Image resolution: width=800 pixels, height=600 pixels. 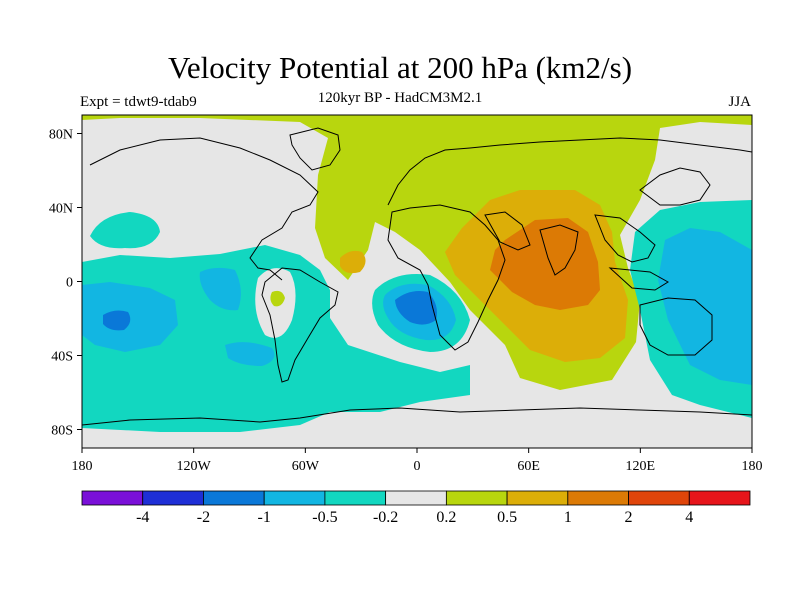 What do you see at coordinates (507, 231) in the screenshot?
I see `coastline-arabia` at bounding box center [507, 231].